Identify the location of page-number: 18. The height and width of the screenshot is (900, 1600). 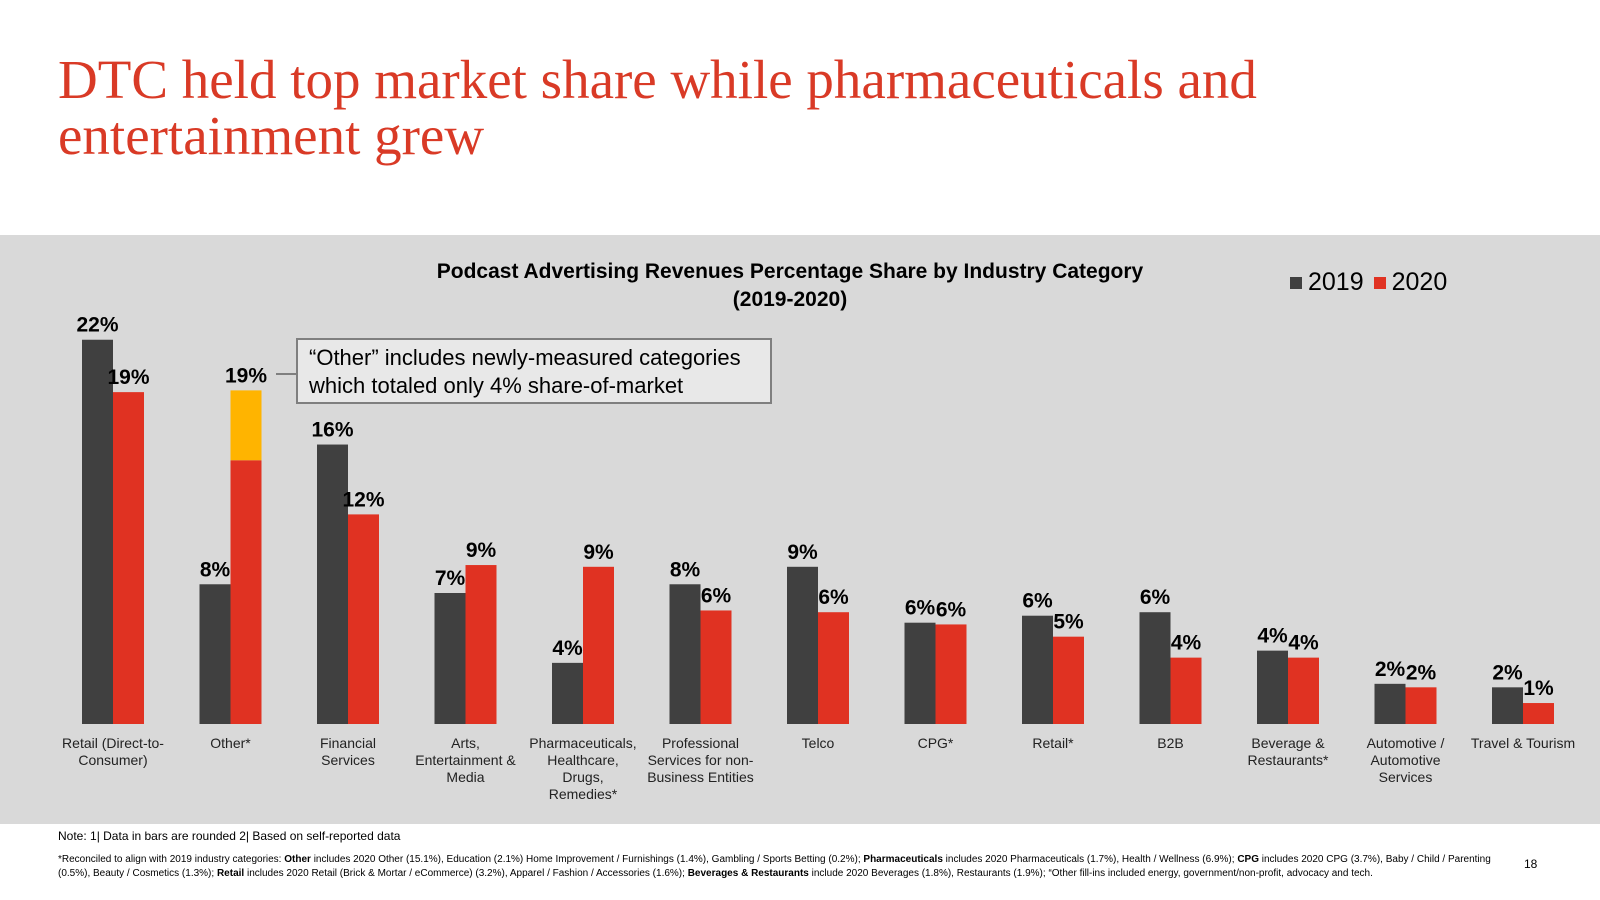
(1531, 864).